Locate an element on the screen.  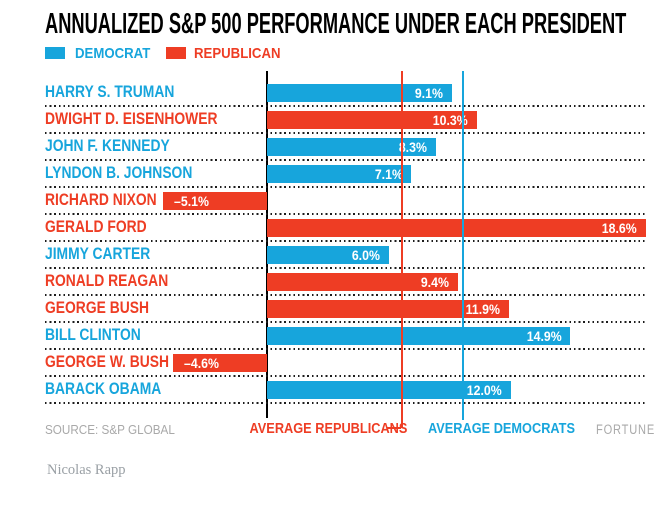
avg-republicans-connector is located at coordinates (394, 428).